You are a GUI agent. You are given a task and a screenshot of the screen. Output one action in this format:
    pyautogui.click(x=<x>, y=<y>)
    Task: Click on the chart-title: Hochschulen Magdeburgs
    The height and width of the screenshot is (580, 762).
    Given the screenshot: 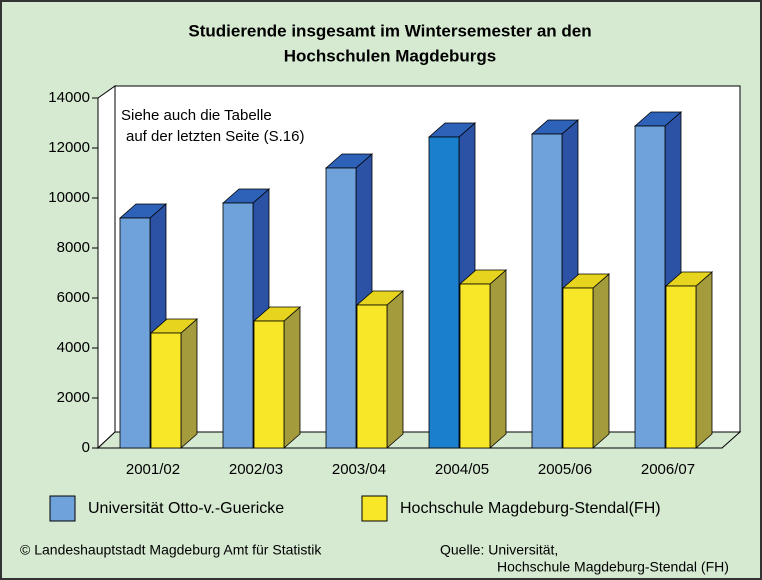 What is the action you would take?
    pyautogui.click(x=390, y=55)
    